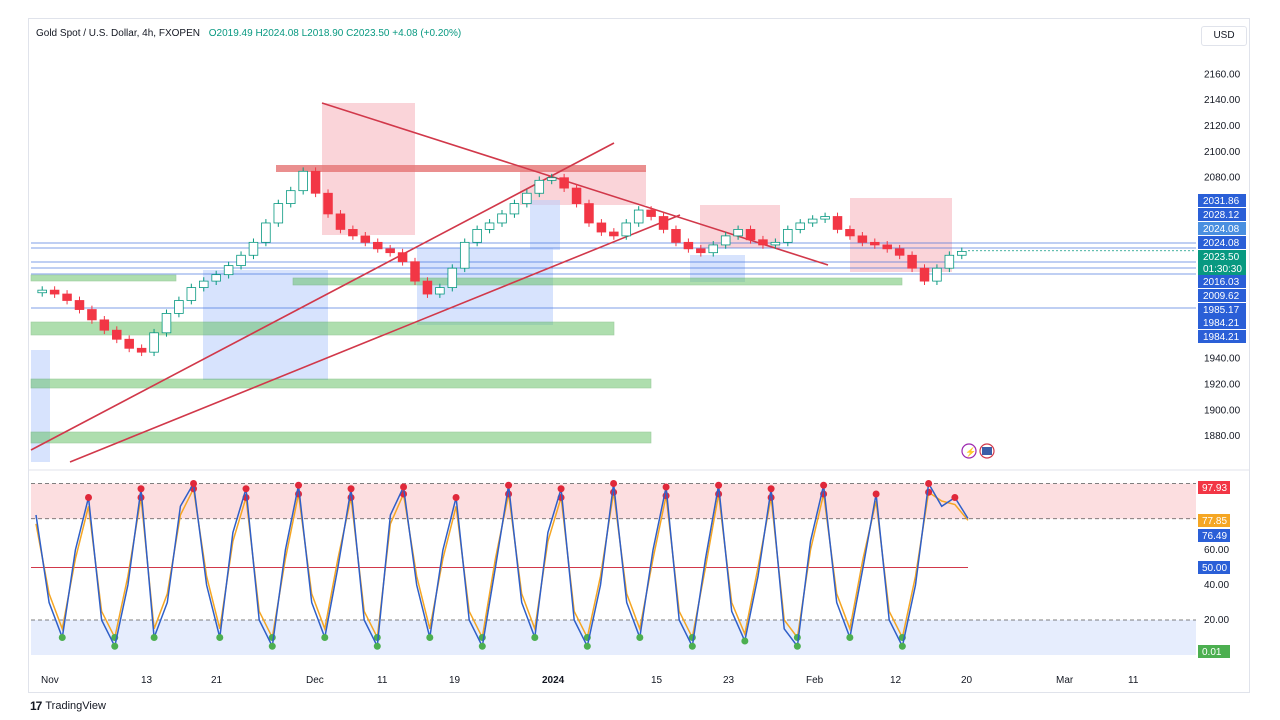 This screenshot has width=1280, height=720. Describe the element at coordinates (1065, 680) in the screenshot. I see `time-tick-label: Mar` at that location.